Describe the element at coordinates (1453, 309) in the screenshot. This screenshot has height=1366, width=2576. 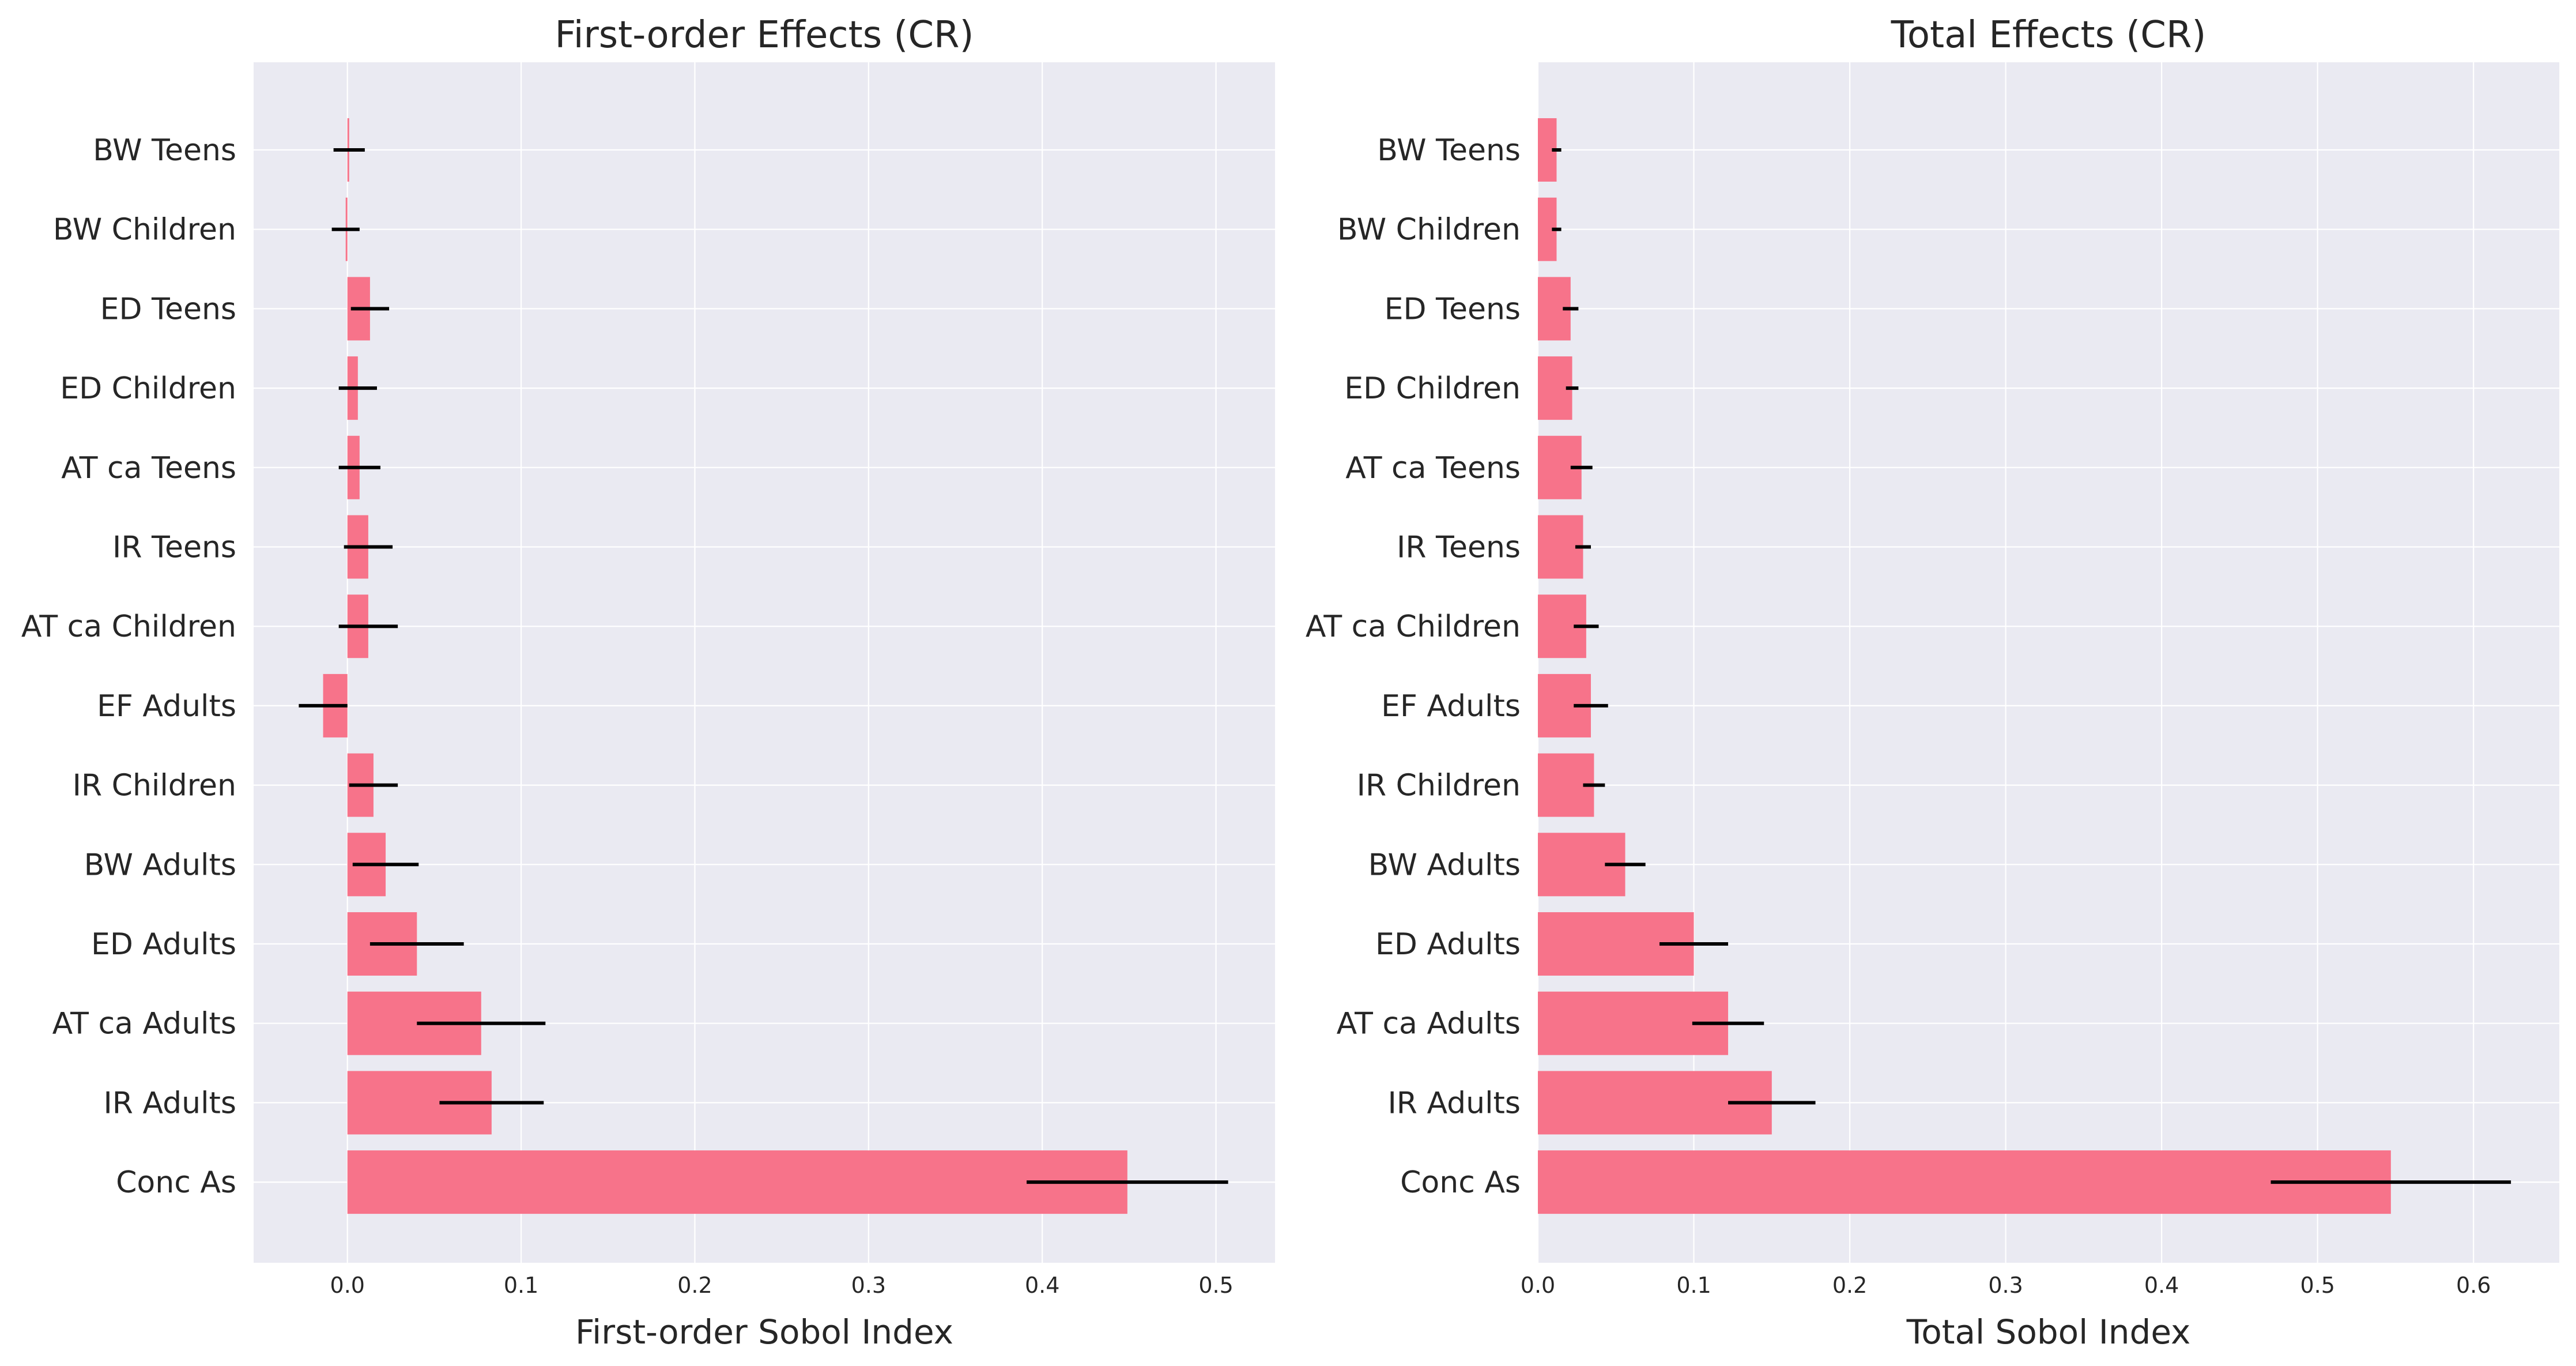
I see `total-category-label: ED Teens` at that location.